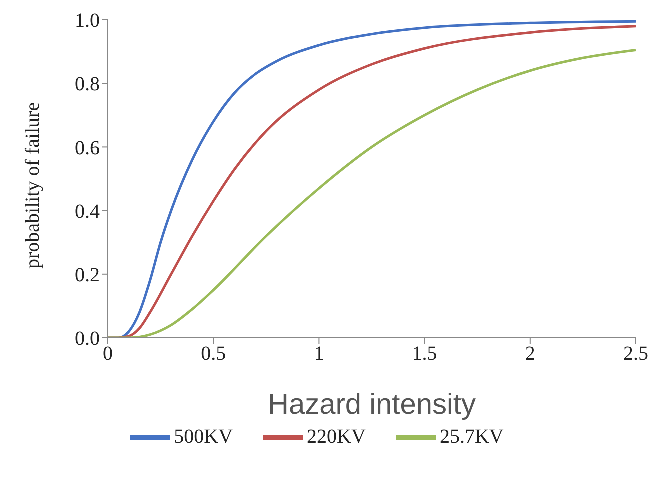 This screenshot has width=664, height=479. What do you see at coordinates (530, 354) in the screenshot?
I see `x-tick-label: 2` at bounding box center [530, 354].